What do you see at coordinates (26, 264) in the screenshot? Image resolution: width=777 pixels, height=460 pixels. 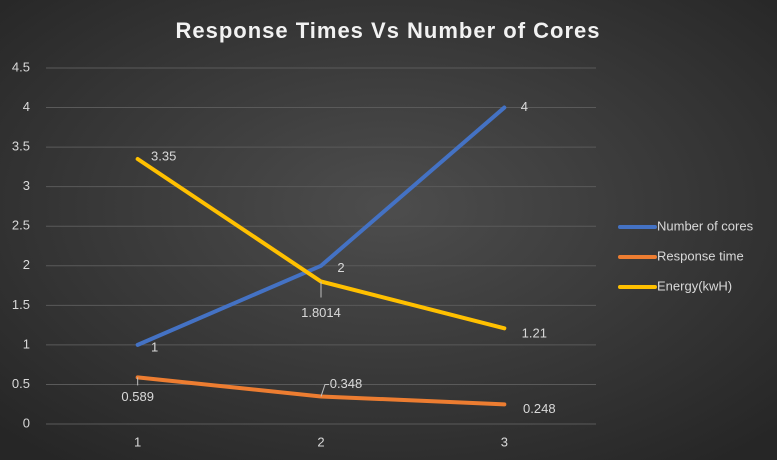 I see `y-tick-label: 2` at bounding box center [26, 264].